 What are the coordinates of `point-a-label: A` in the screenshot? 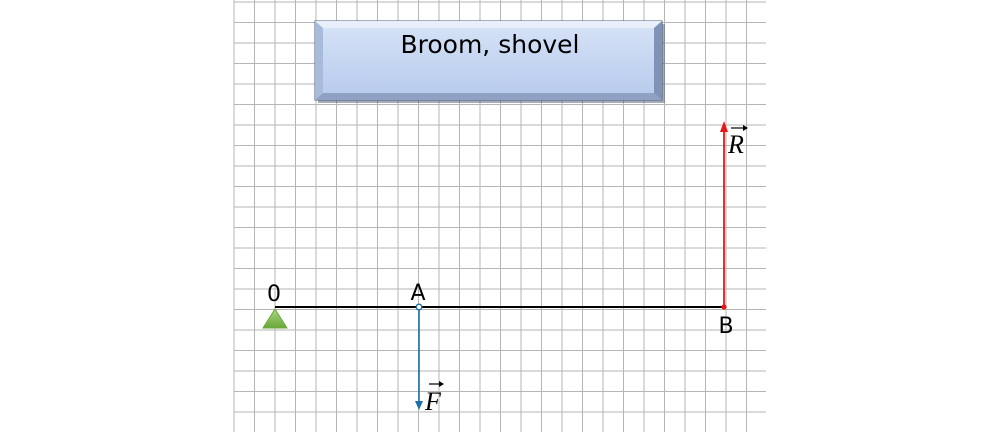 It's located at (417, 293).